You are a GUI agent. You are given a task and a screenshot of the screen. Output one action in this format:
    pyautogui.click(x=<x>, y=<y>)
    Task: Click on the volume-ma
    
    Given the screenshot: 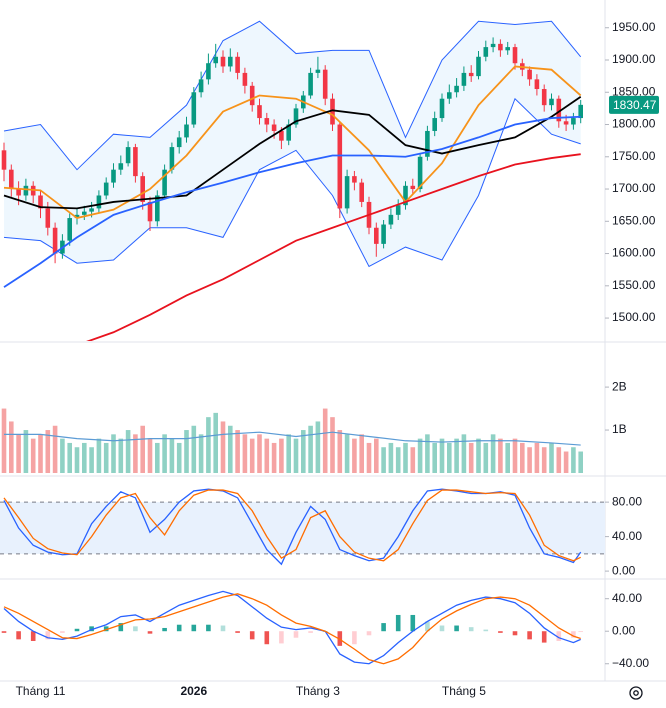 What is the action you would take?
    pyautogui.click(x=292, y=438)
    